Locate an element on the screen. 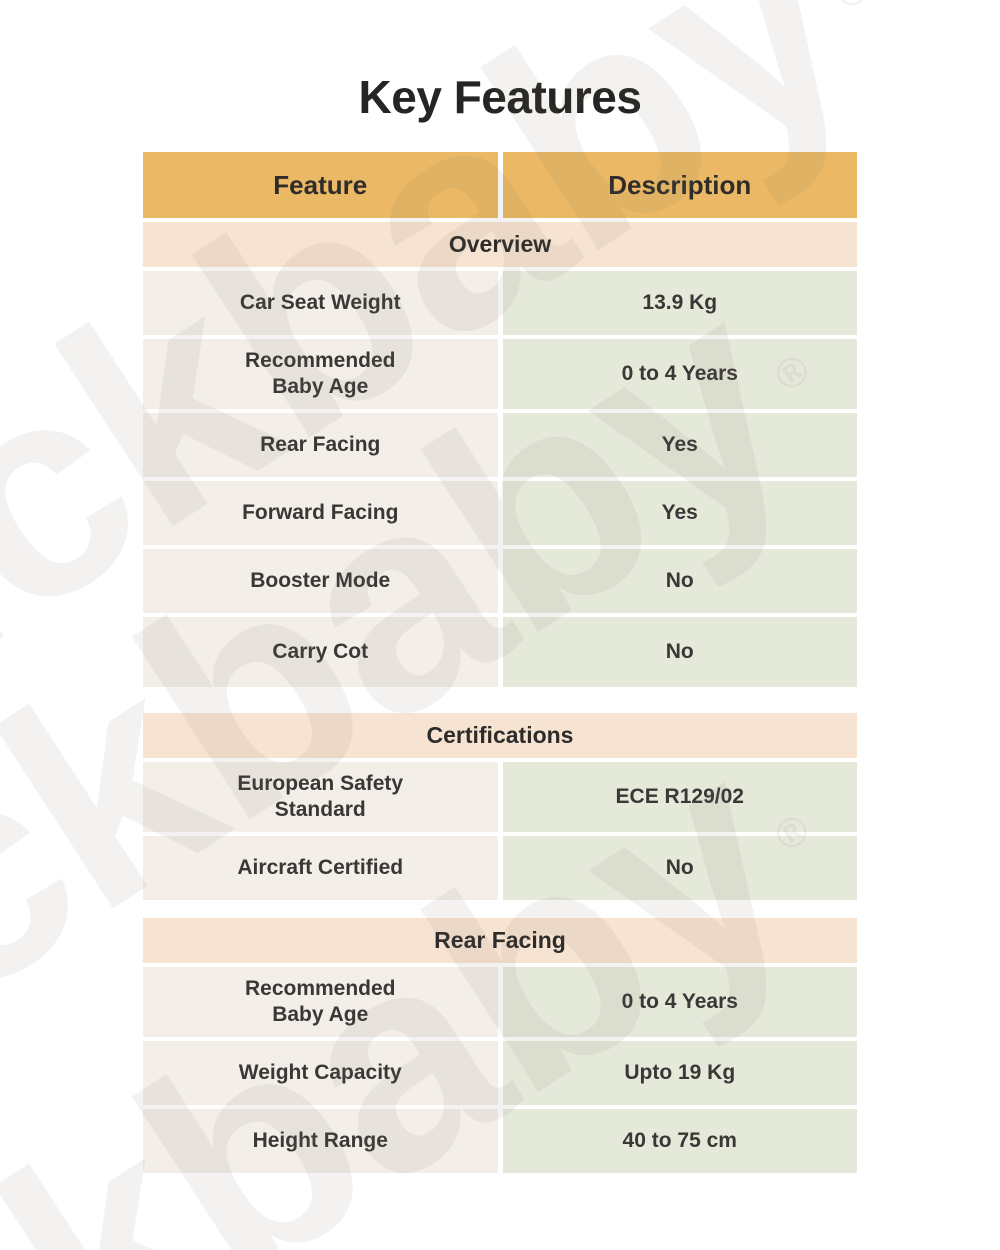 This screenshot has height=1250, width=1000. value-cell: ECE R129/02 is located at coordinates (679, 797).